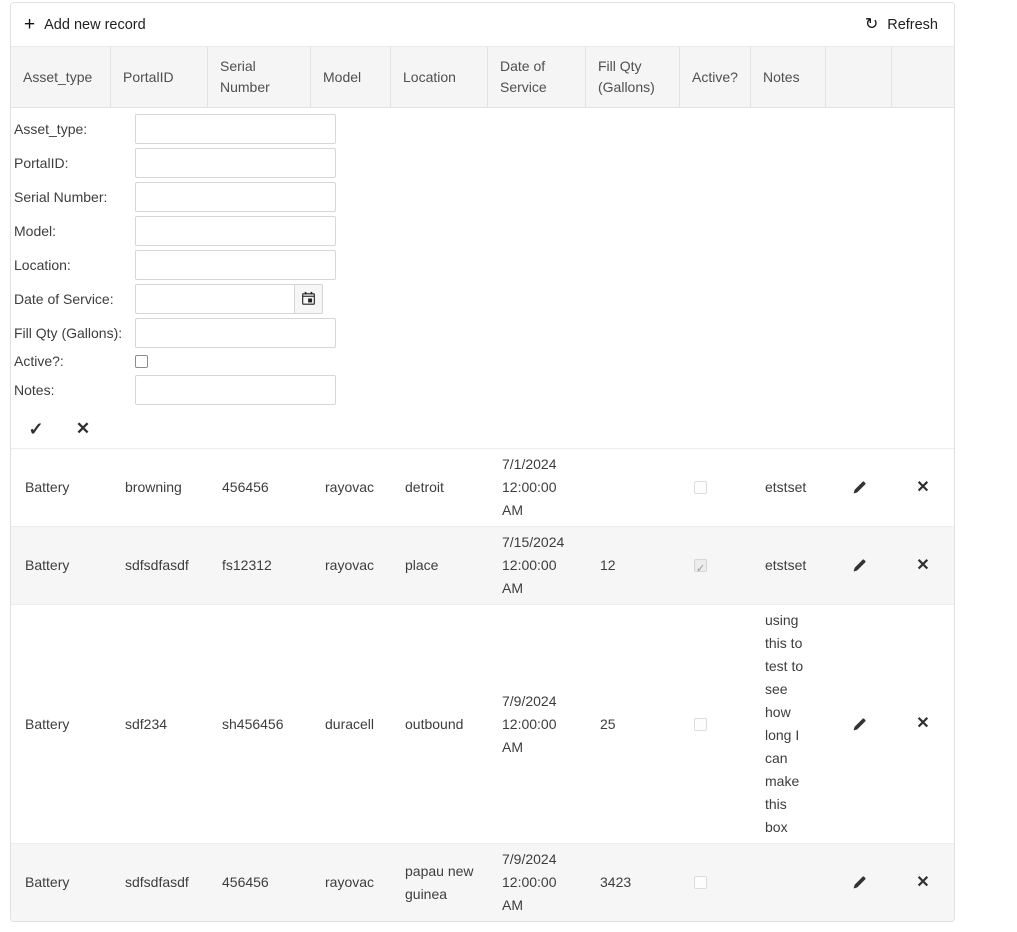 The height and width of the screenshot is (932, 1017). What do you see at coordinates (351, 724) in the screenshot?
I see `cell-model: duracell` at bounding box center [351, 724].